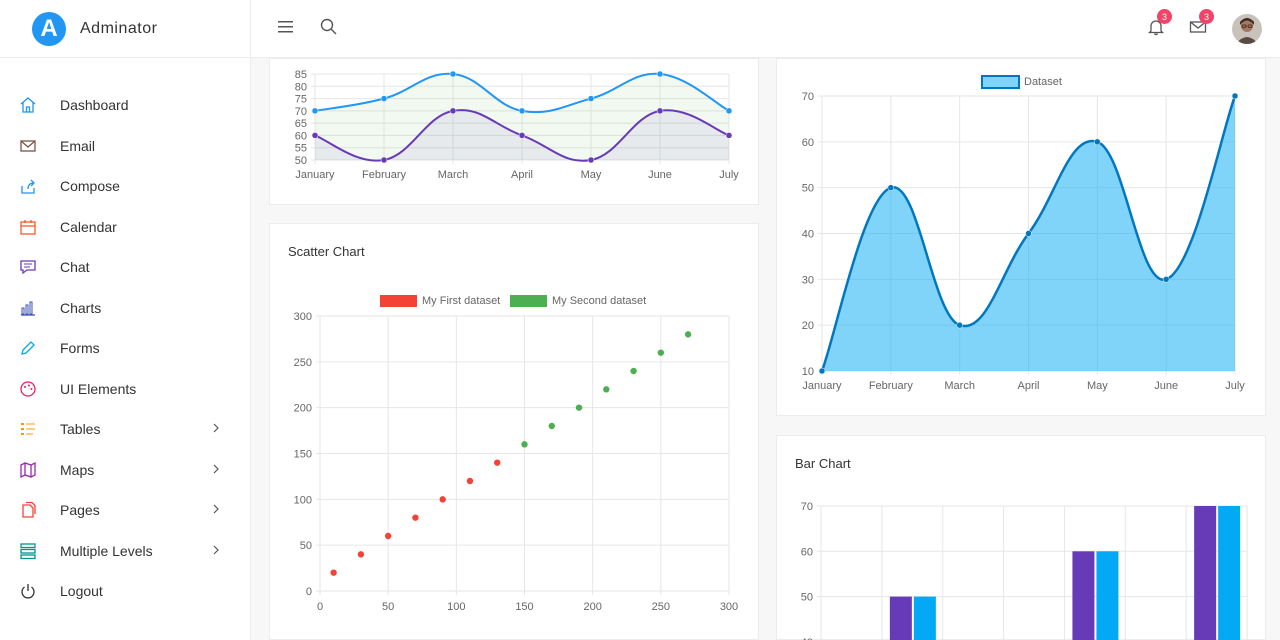 This screenshot has height=640, width=1280. Describe the element at coordinates (303, 409) in the screenshot. I see `y-tick-label: 200` at that location.